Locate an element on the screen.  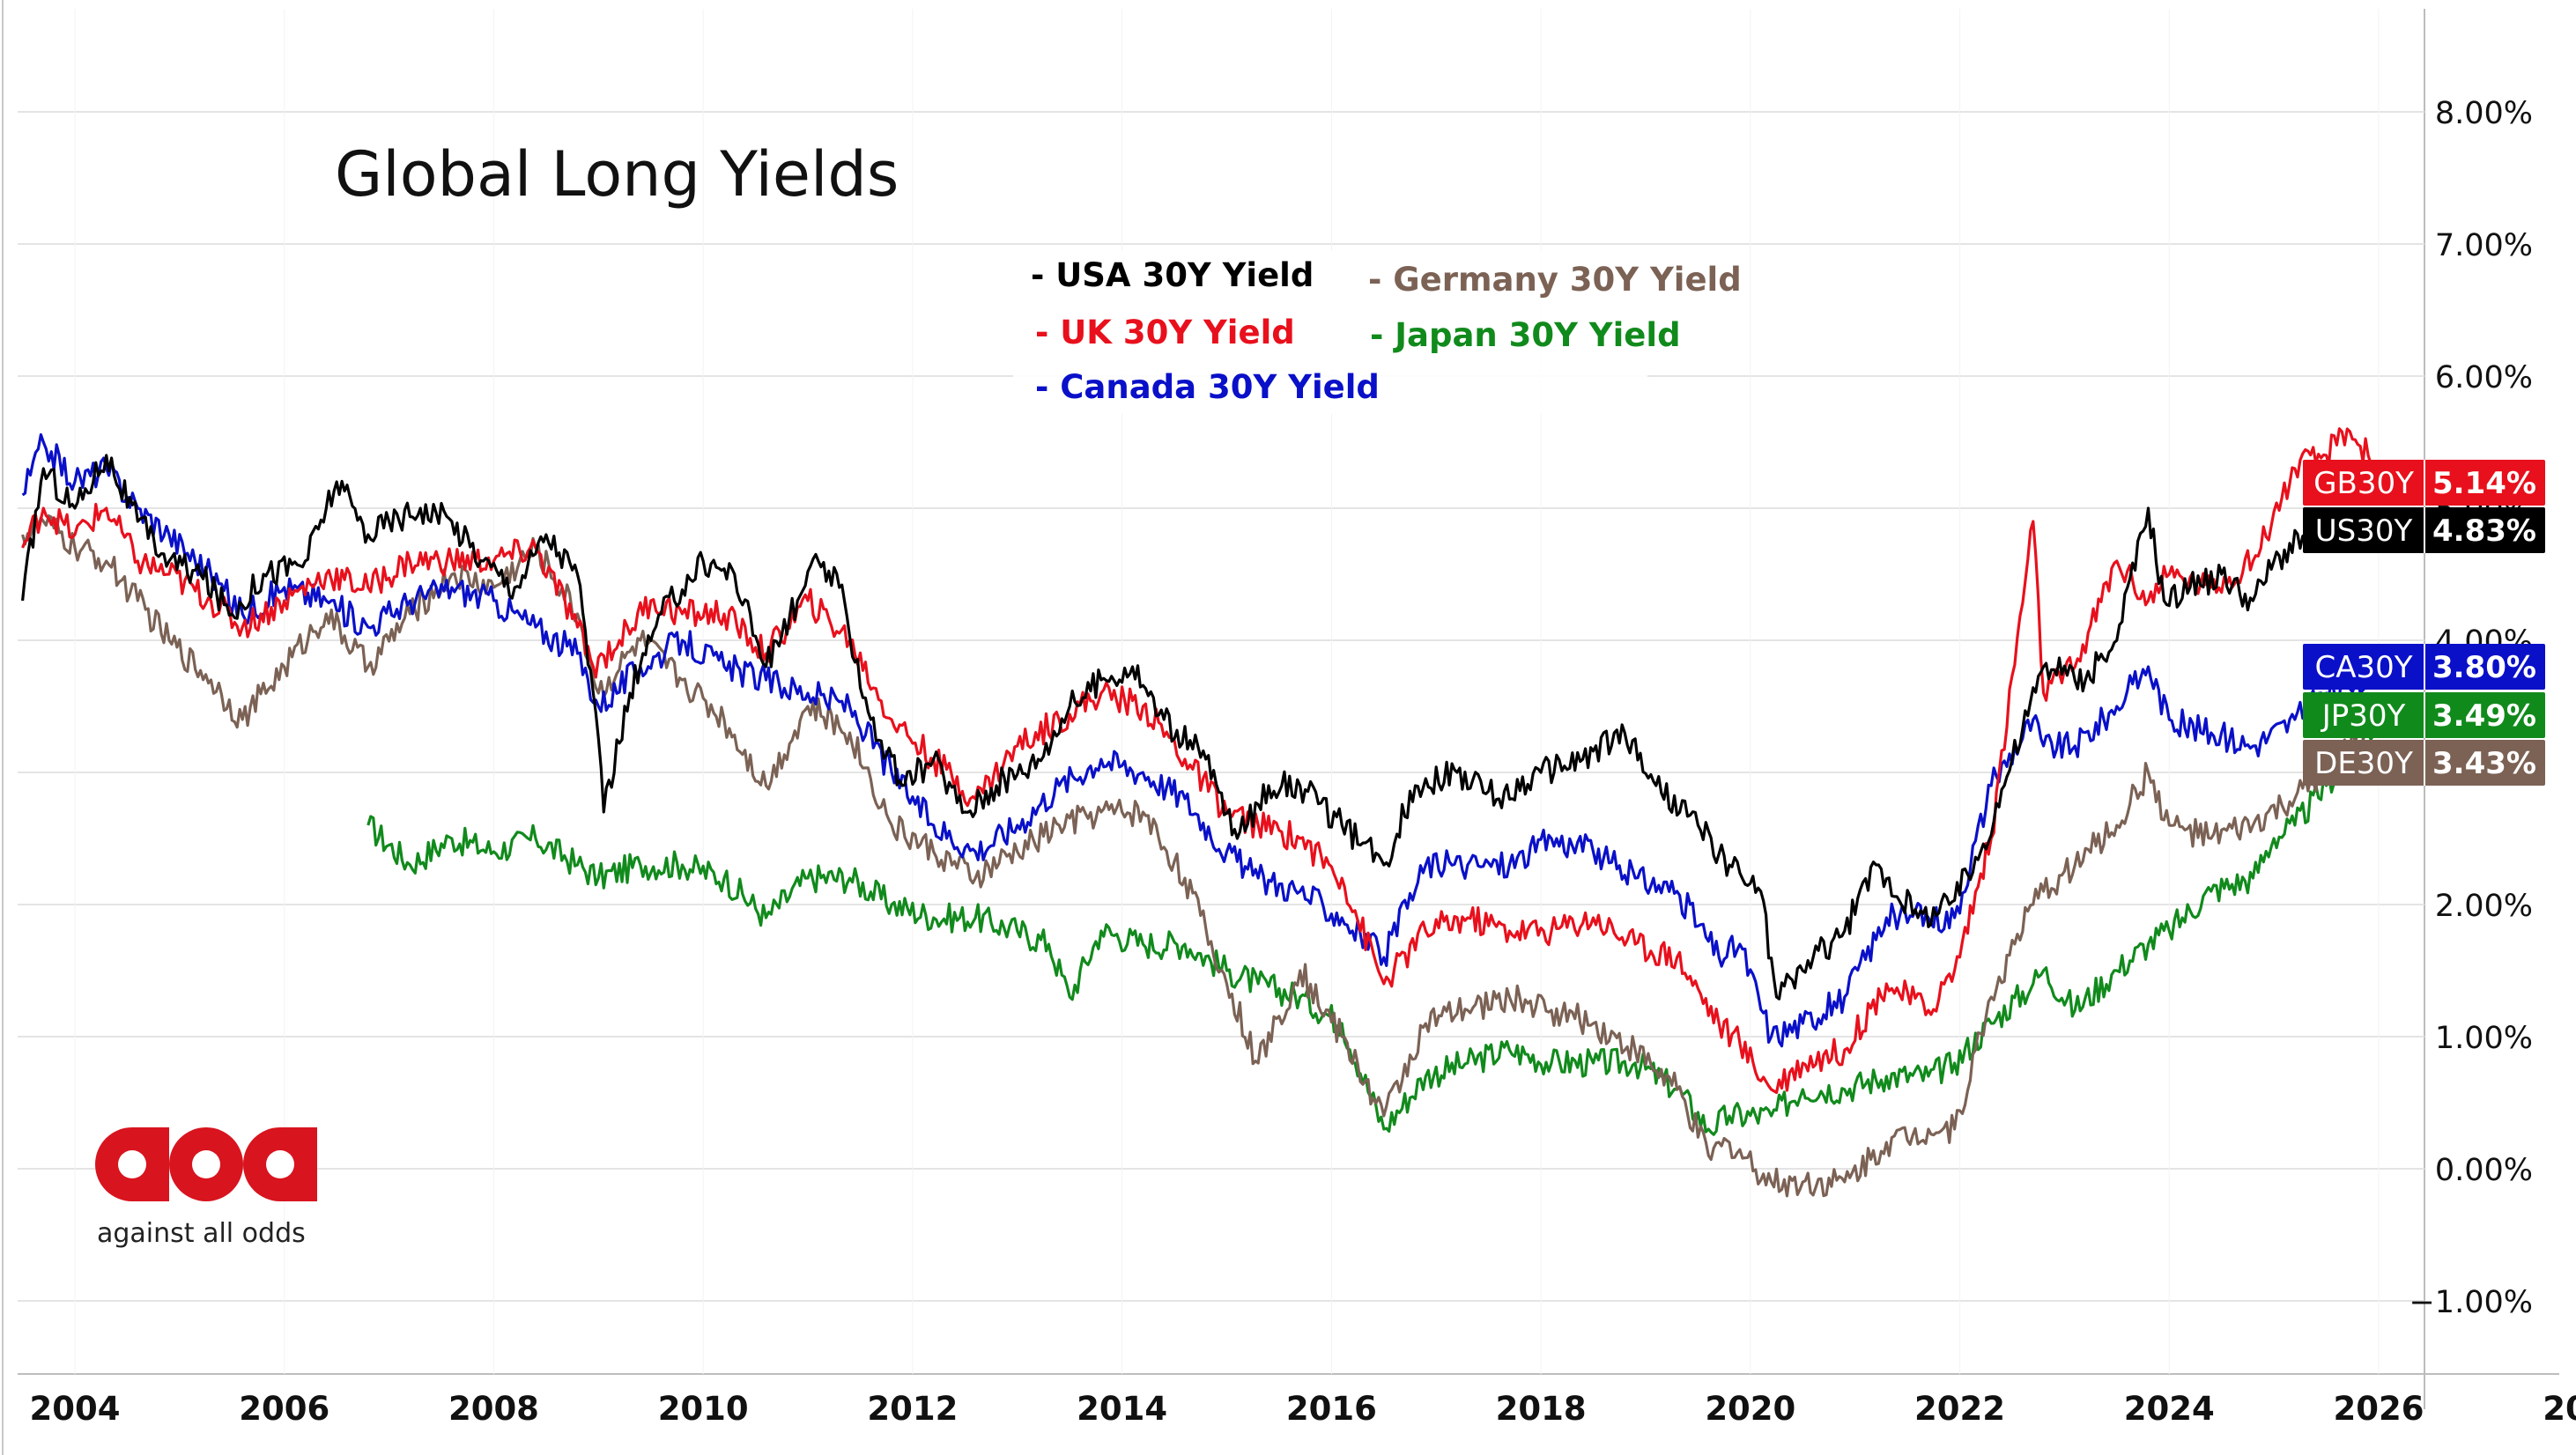
legend-germany: - Germany 30Y Yield is located at coordinates (1555, 280).